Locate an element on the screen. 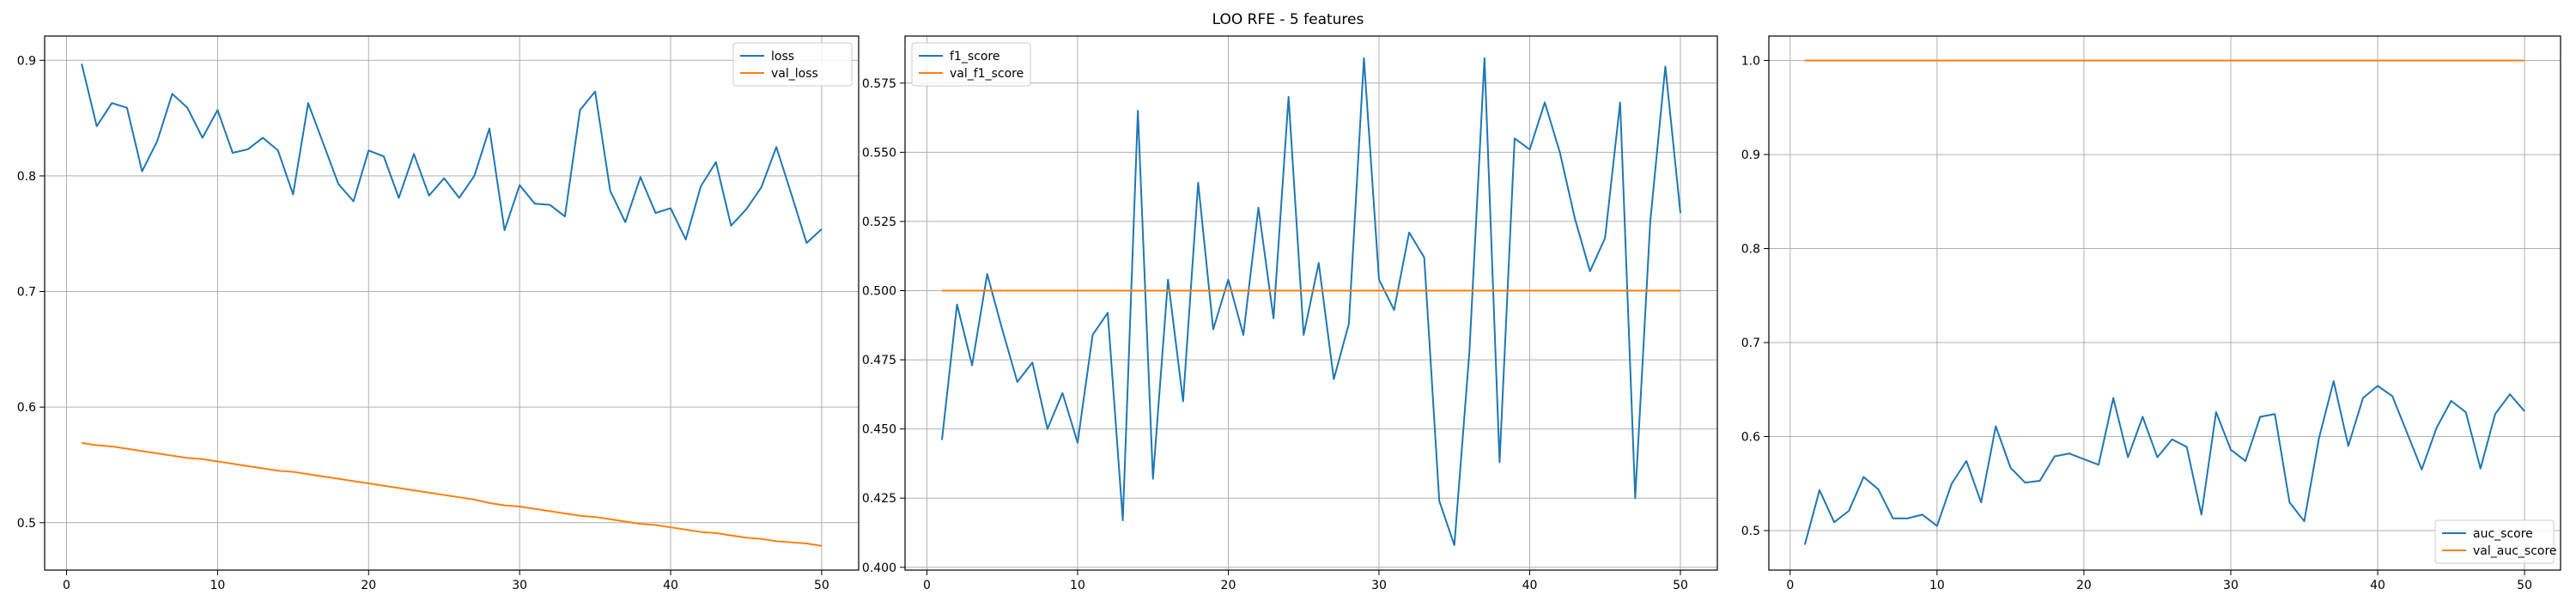 The height and width of the screenshot is (601, 2576). legend: f1_score val_f1_score is located at coordinates (971, 64).